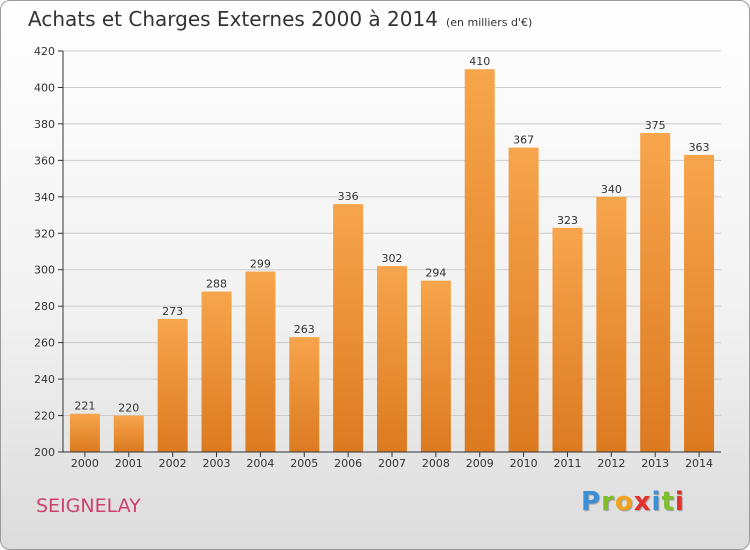 The image size is (750, 550). I want to click on y-tick-labels: 200 220 240 260 280 300 320 340 360 380 400 420, so click(44, 252).